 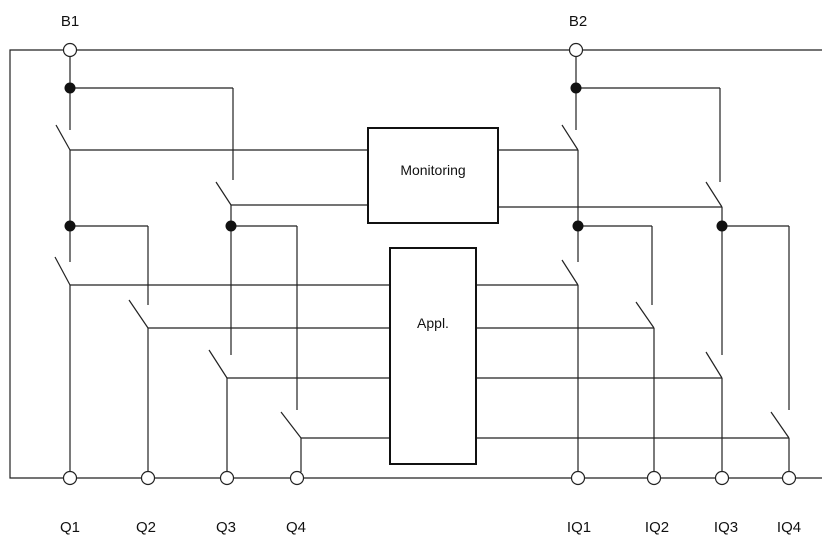 I want to click on monitoring-box: Monitoring, so click(x=433, y=175).